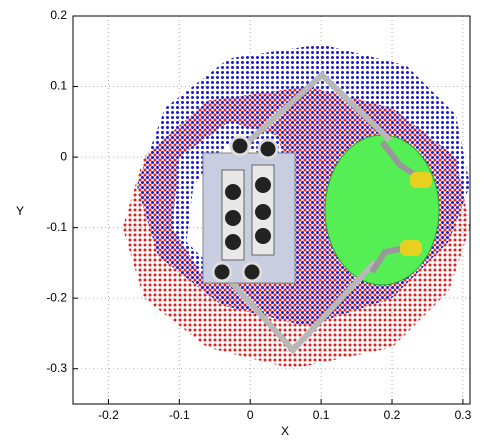  I want to click on x-axis-label: X, so click(285, 431).